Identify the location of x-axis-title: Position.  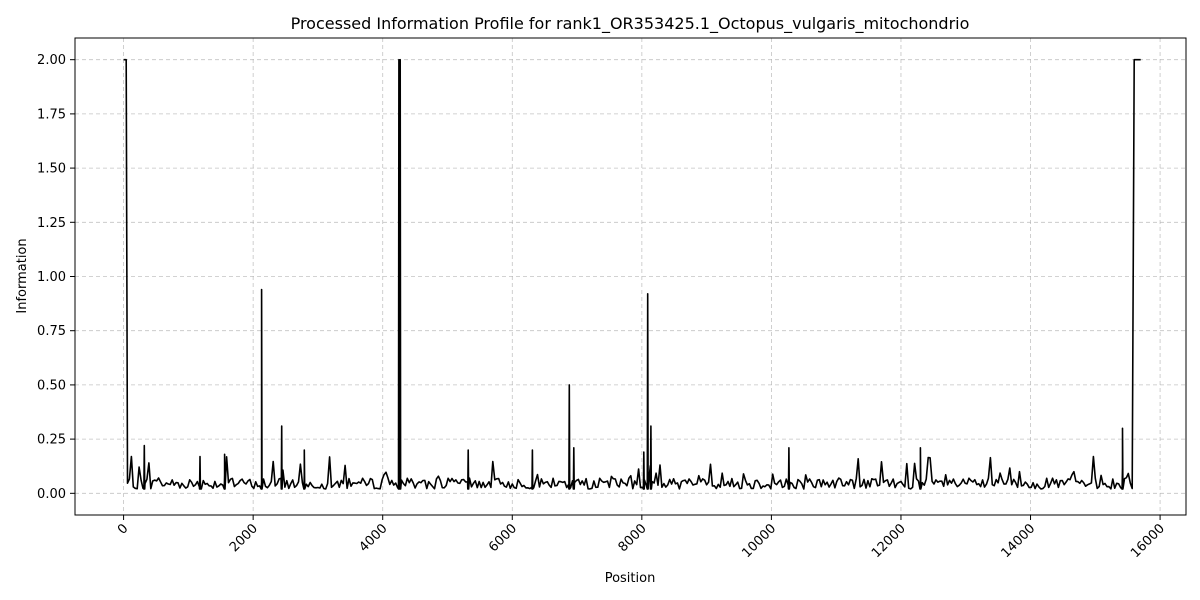
(630, 578).